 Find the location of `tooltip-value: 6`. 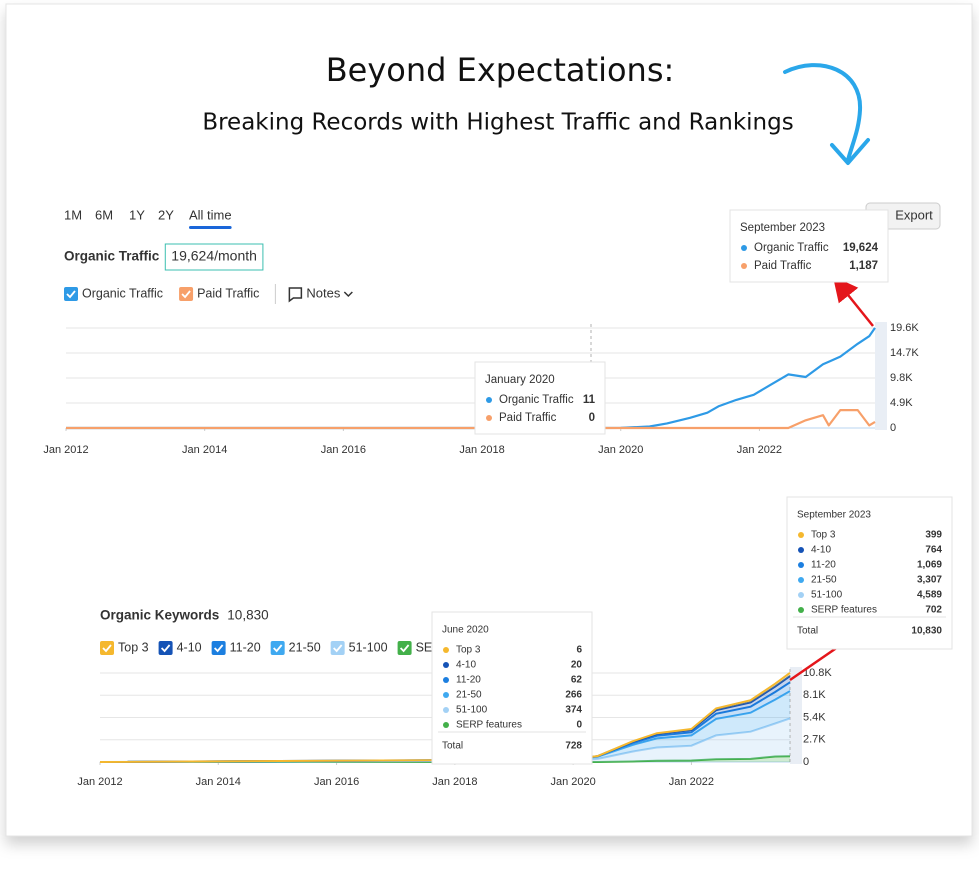

tooltip-value: 6 is located at coordinates (579, 650).